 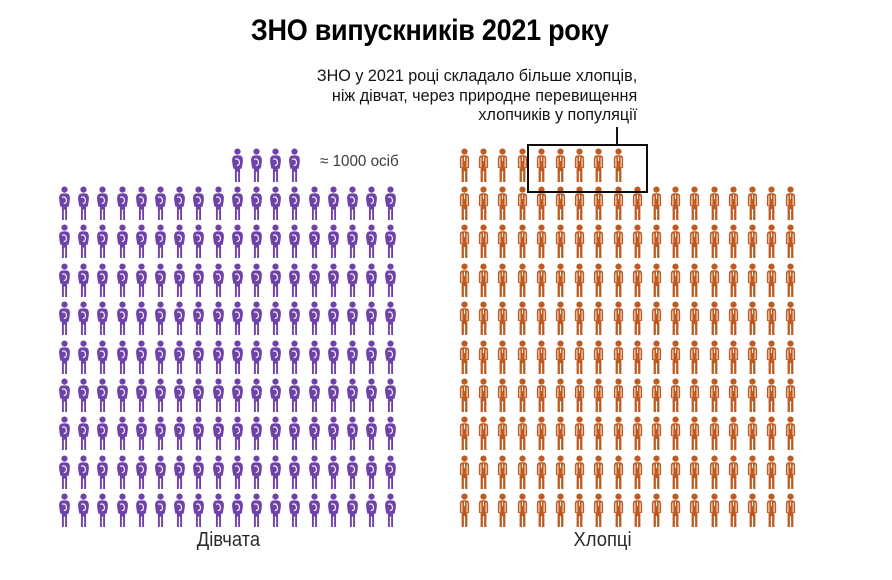 What do you see at coordinates (359, 161) in the screenshot?
I see `legend-unit-label: ≈ 1000 осіб` at bounding box center [359, 161].